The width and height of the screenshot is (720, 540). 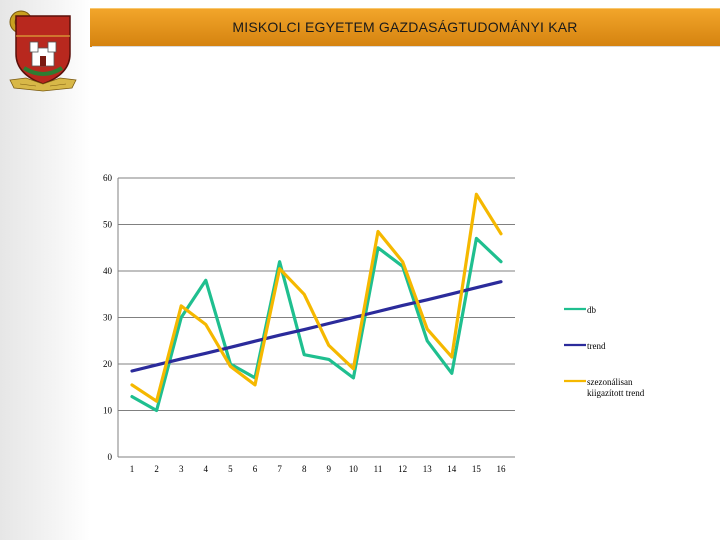 What do you see at coordinates (108, 364) in the screenshot?
I see `y-tick-label: 20` at bounding box center [108, 364].